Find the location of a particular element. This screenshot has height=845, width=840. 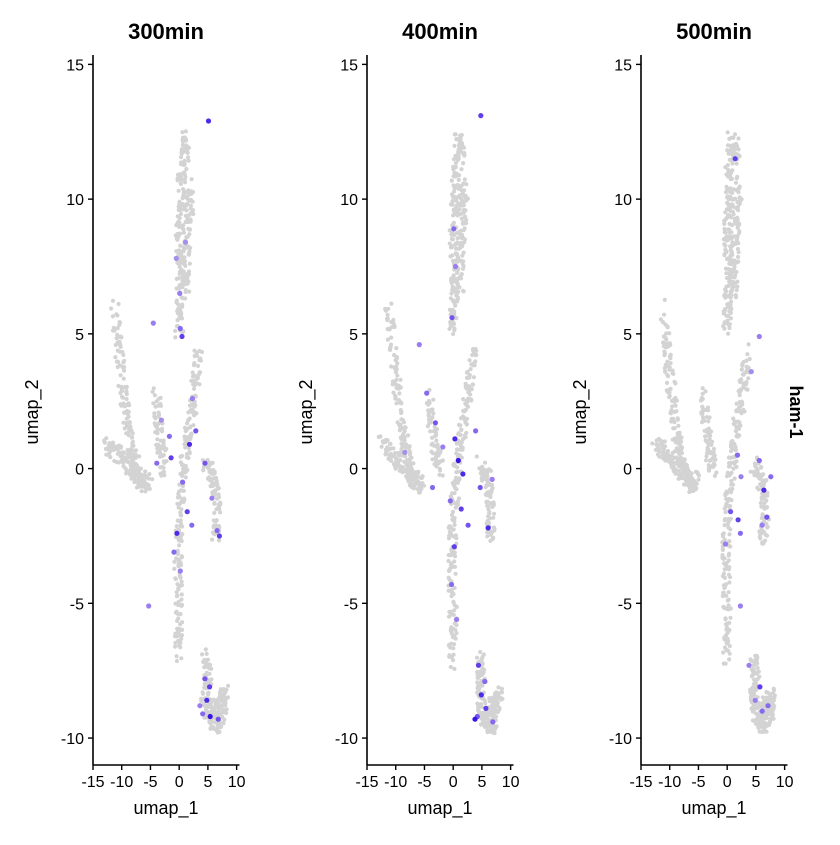

panel-title: 500min is located at coordinates (714, 31).